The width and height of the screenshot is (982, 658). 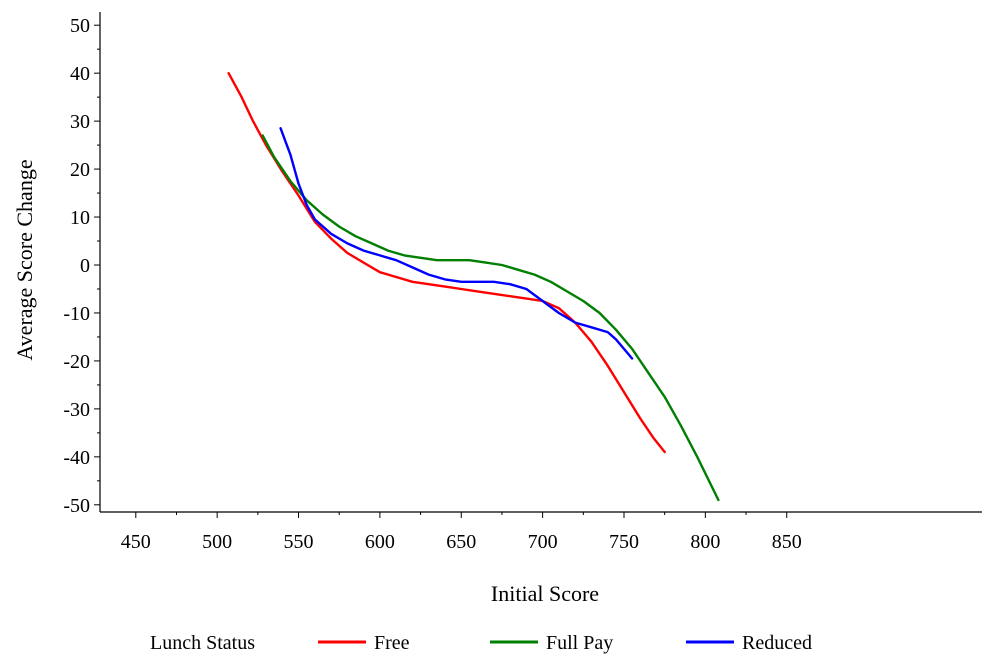 I want to click on y-tick-label: -40, so click(x=76, y=458).